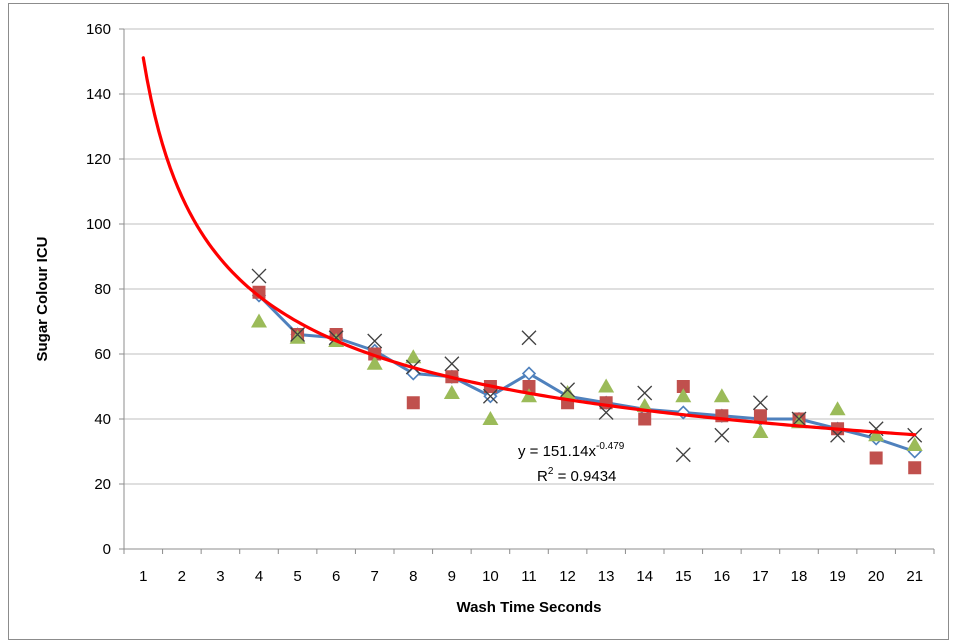  What do you see at coordinates (914, 576) in the screenshot?
I see `x-tick-label: 21` at bounding box center [914, 576].